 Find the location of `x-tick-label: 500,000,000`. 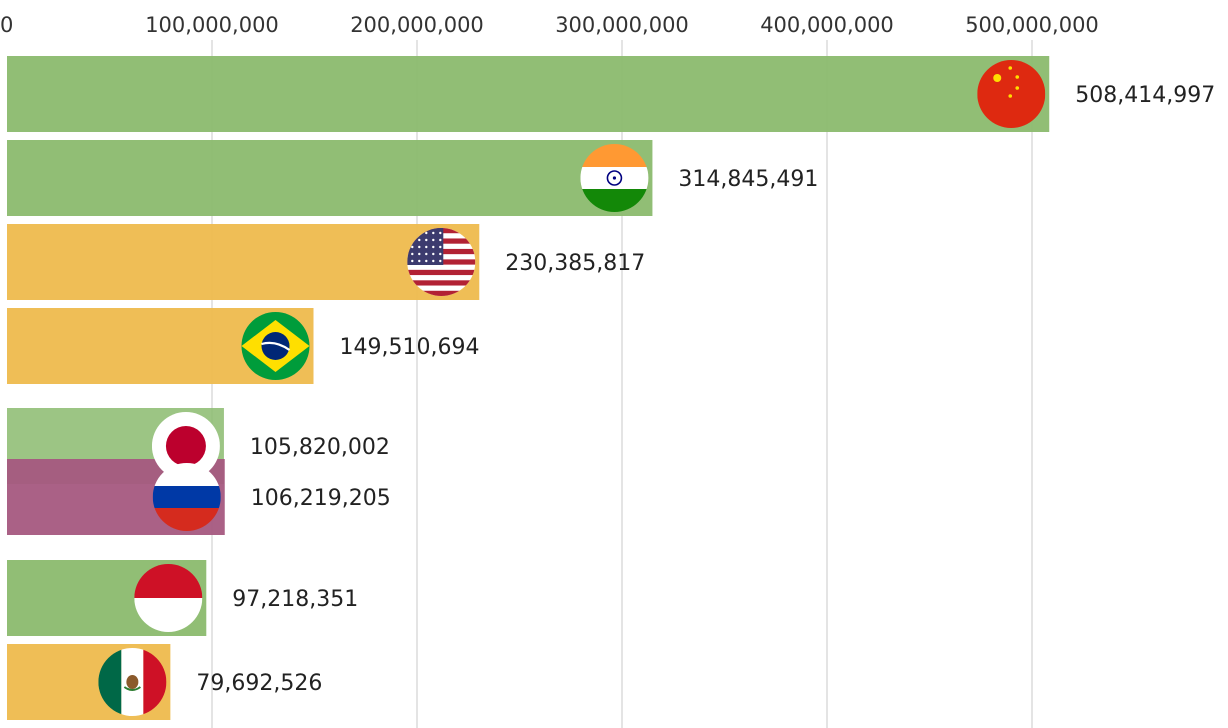

x-tick-label: 500,000,000 is located at coordinates (1032, 25).